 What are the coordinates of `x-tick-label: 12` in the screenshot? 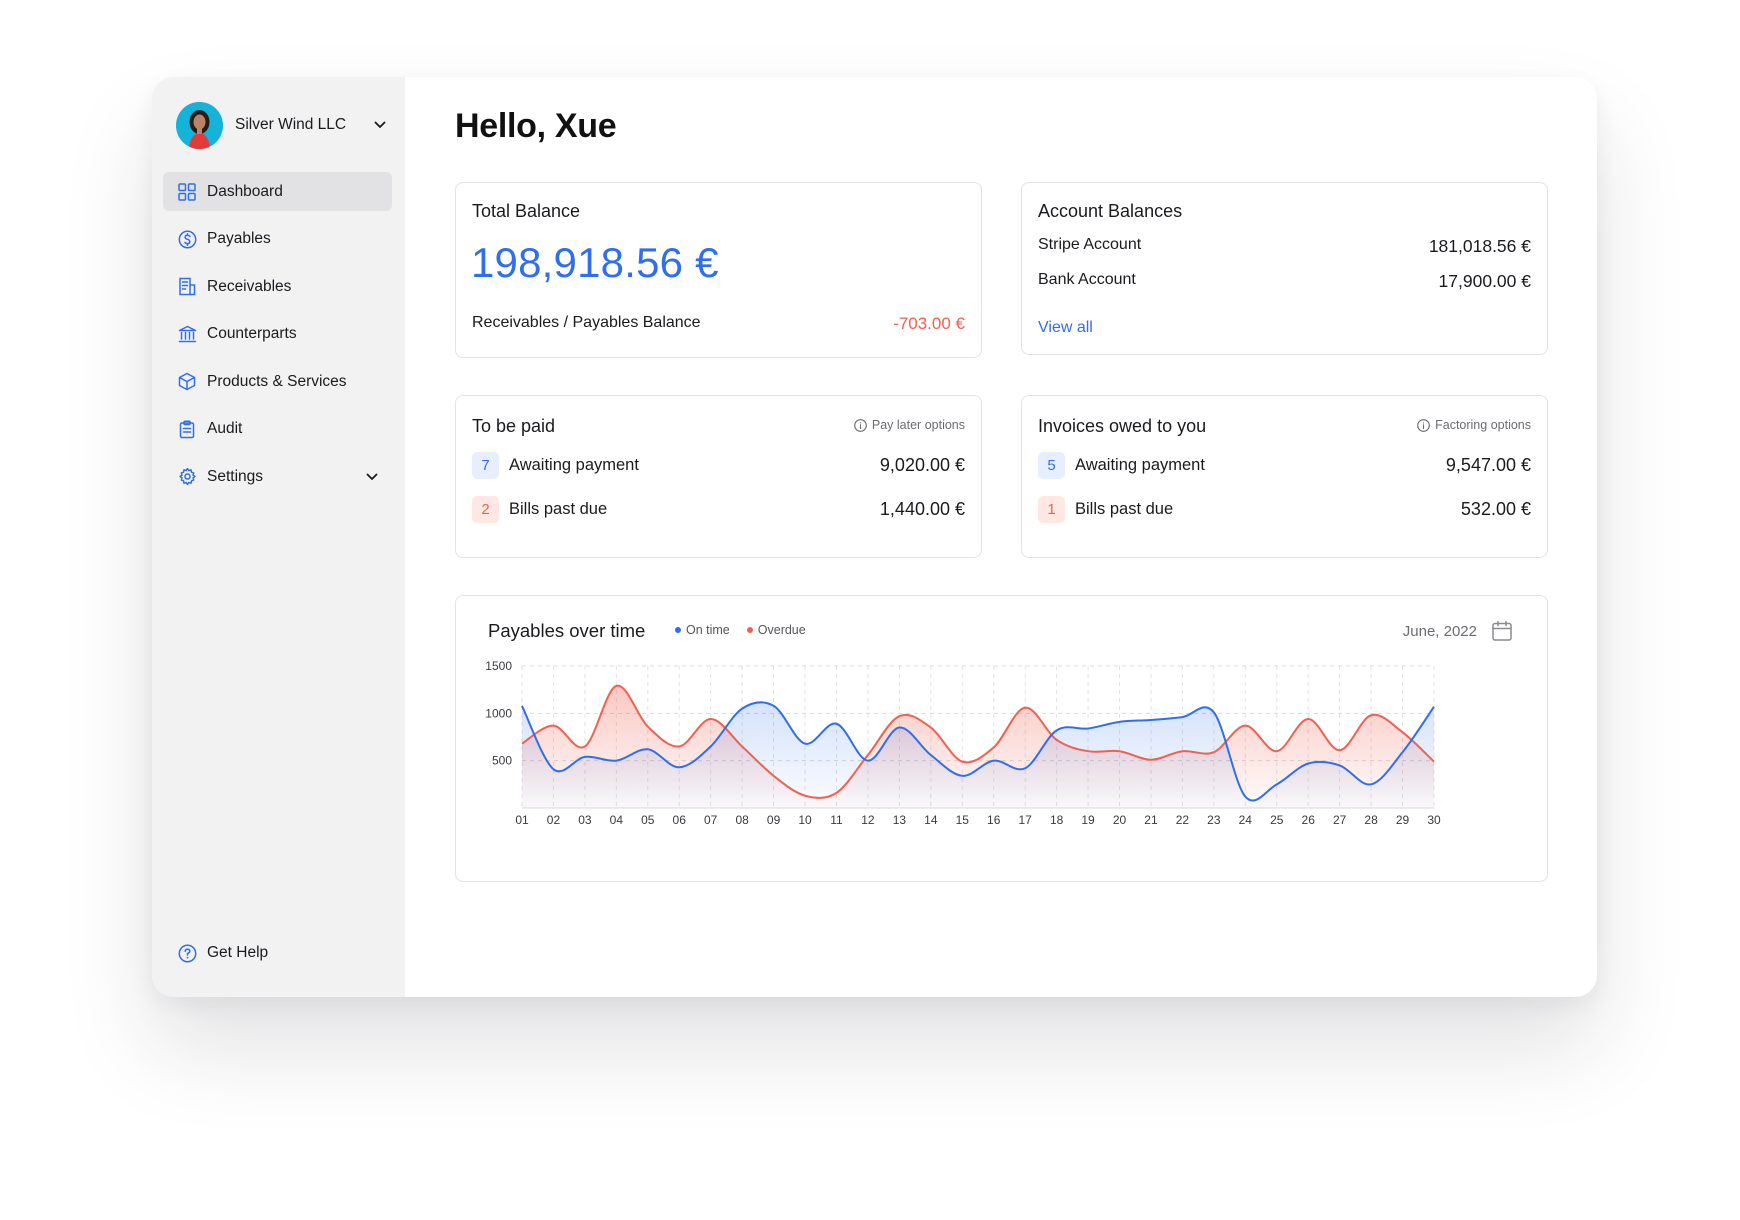 It's located at (868, 820).